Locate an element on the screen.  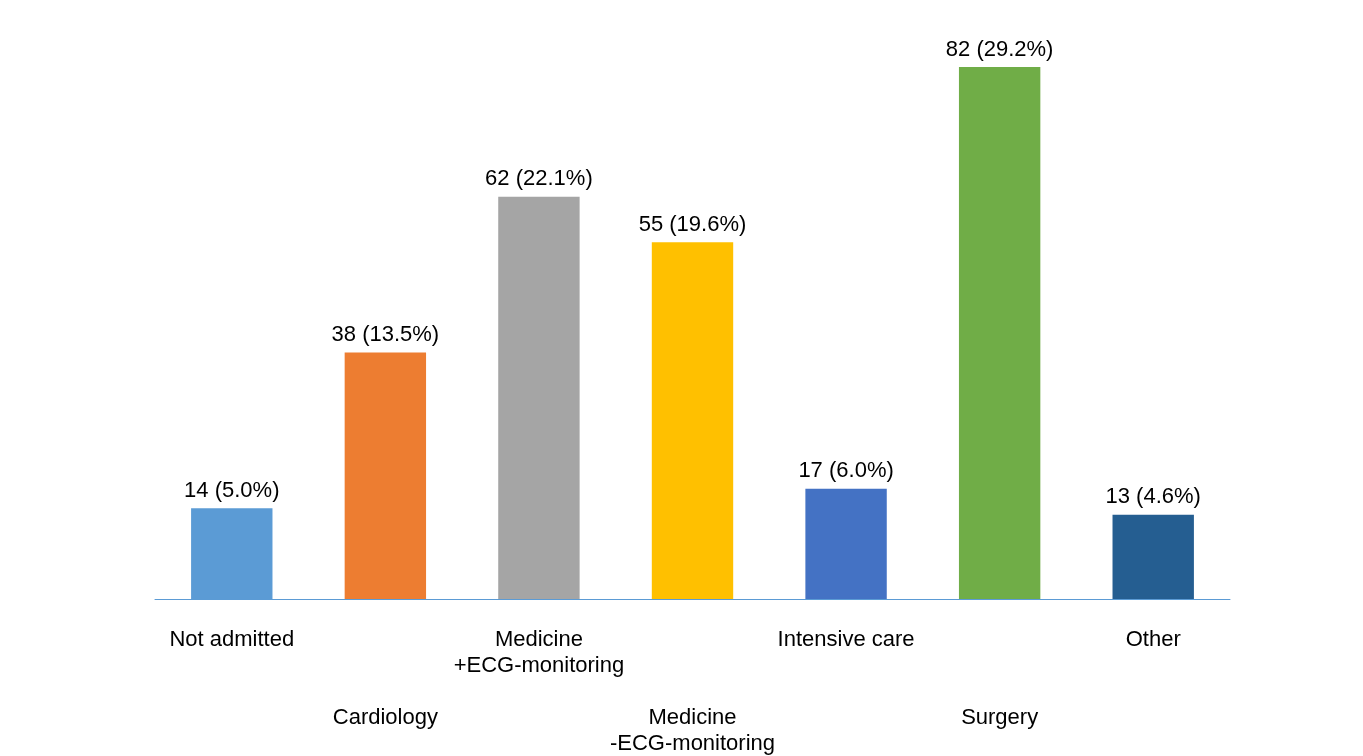
data-label: 82 (29.2%) is located at coordinates (999, 48).